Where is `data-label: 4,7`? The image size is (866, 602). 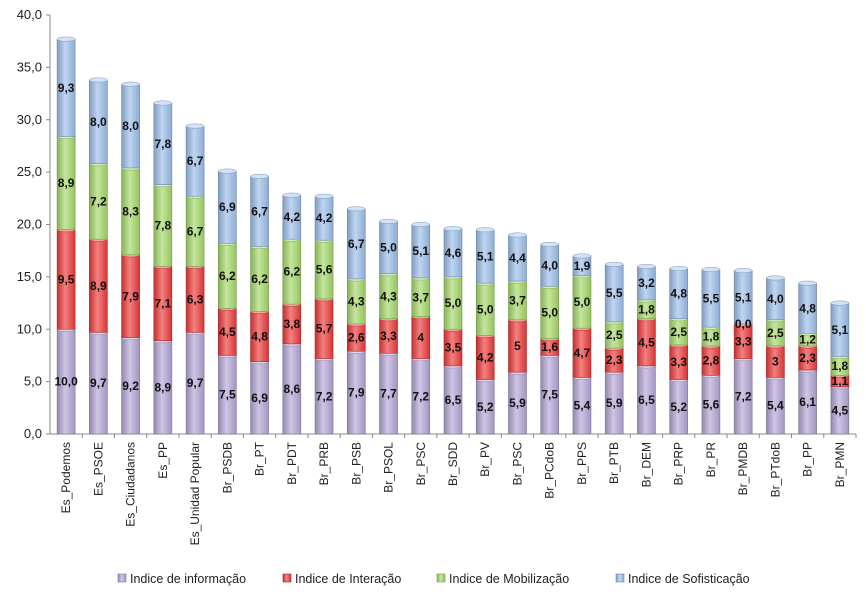
data-label: 4,7 is located at coordinates (582, 353).